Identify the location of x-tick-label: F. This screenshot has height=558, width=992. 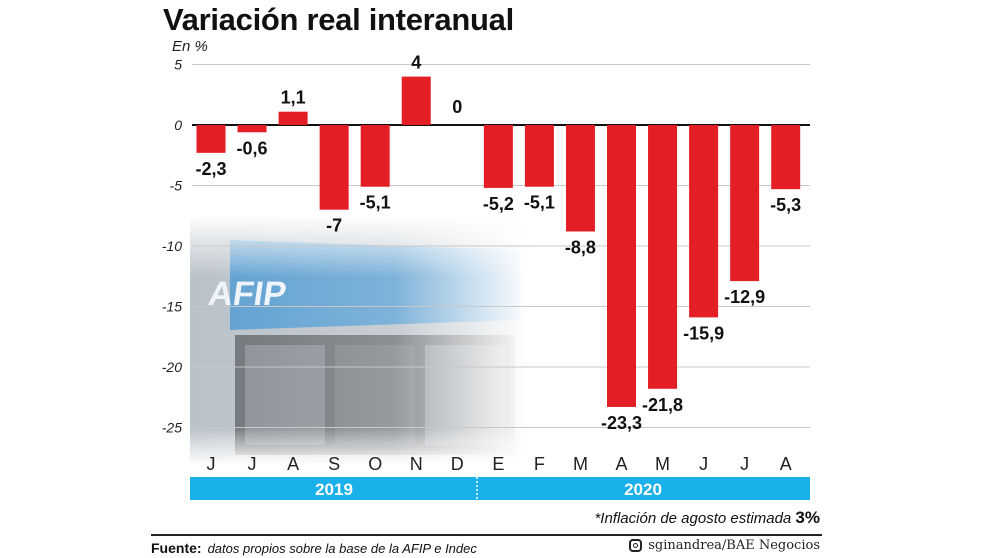
(539, 464).